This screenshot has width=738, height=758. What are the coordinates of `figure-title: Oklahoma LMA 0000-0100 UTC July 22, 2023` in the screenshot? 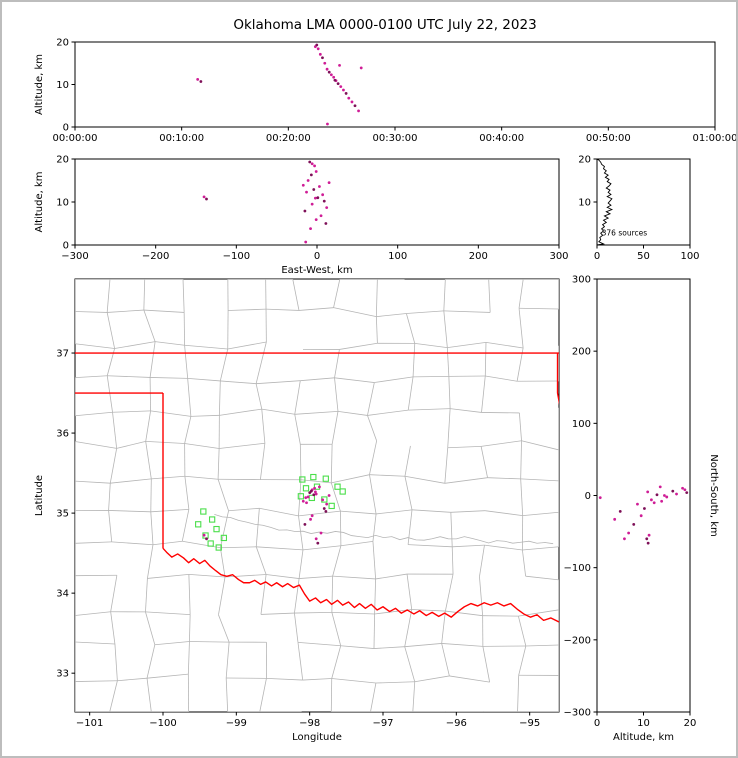 It's located at (384, 25).